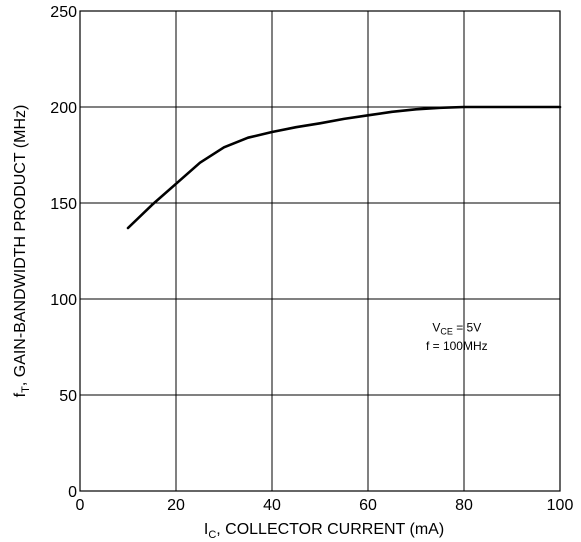 The width and height of the screenshot is (581, 542). What do you see at coordinates (72, 492) in the screenshot?
I see `y-tick-label: 0` at bounding box center [72, 492].